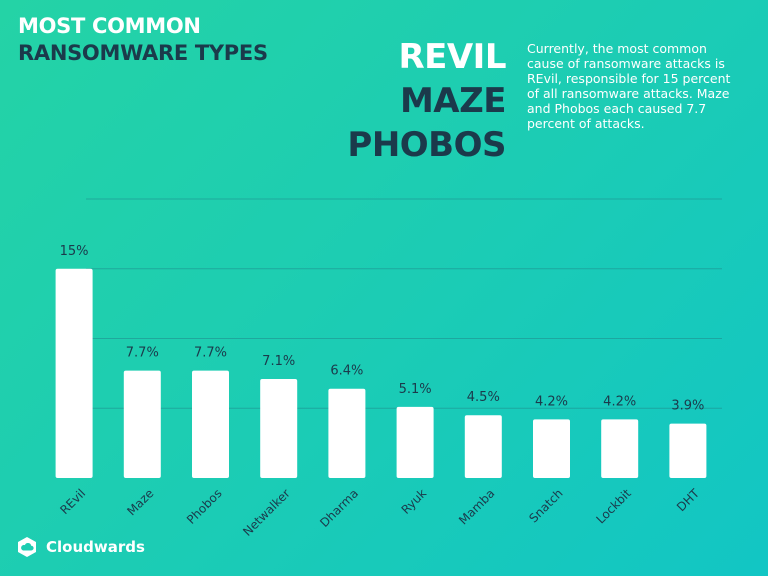  I want to click on chart-title-line2: RANSOMWARE TYPES, so click(143, 53).